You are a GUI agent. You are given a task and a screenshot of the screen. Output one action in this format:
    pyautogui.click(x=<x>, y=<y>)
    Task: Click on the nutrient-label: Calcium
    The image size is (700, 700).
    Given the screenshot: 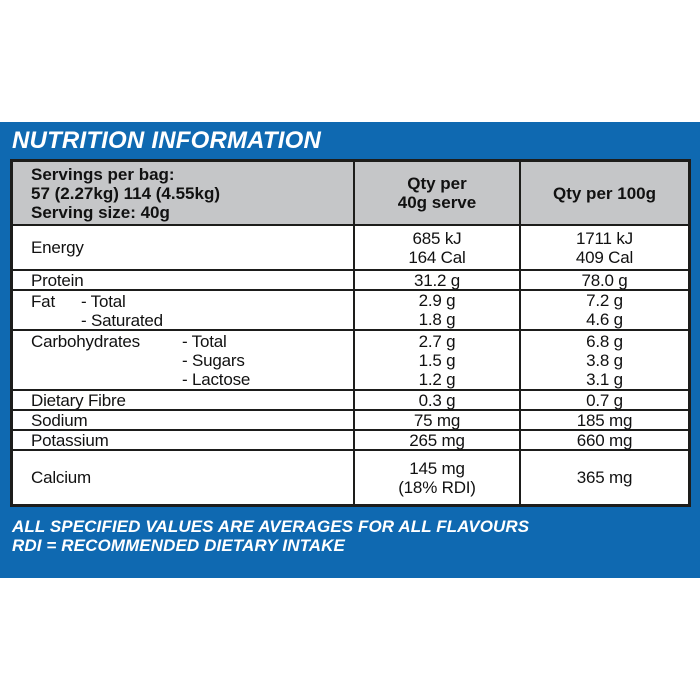 What is the action you would take?
    pyautogui.click(x=61, y=477)
    